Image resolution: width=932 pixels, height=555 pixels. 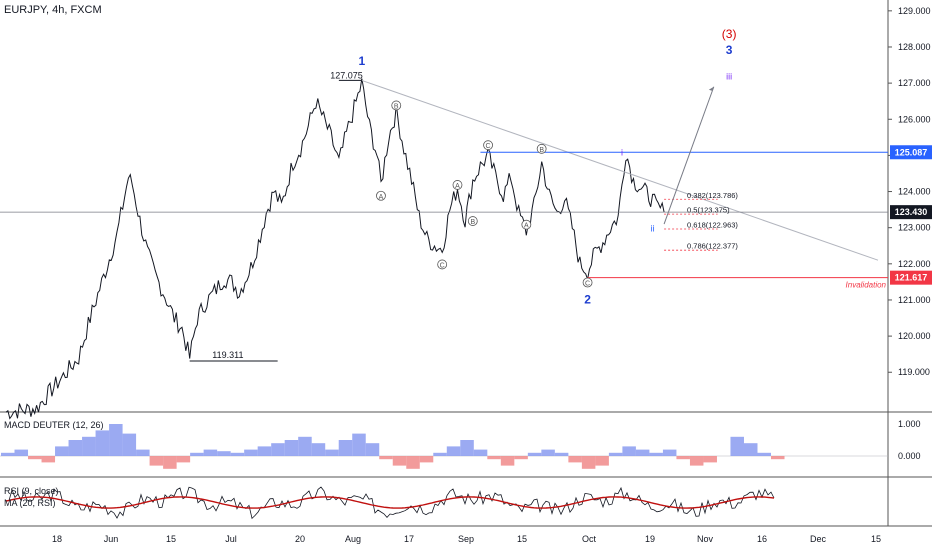 What do you see at coordinates (689, 155) in the screenshot?
I see `projection-arrow` at bounding box center [689, 155].